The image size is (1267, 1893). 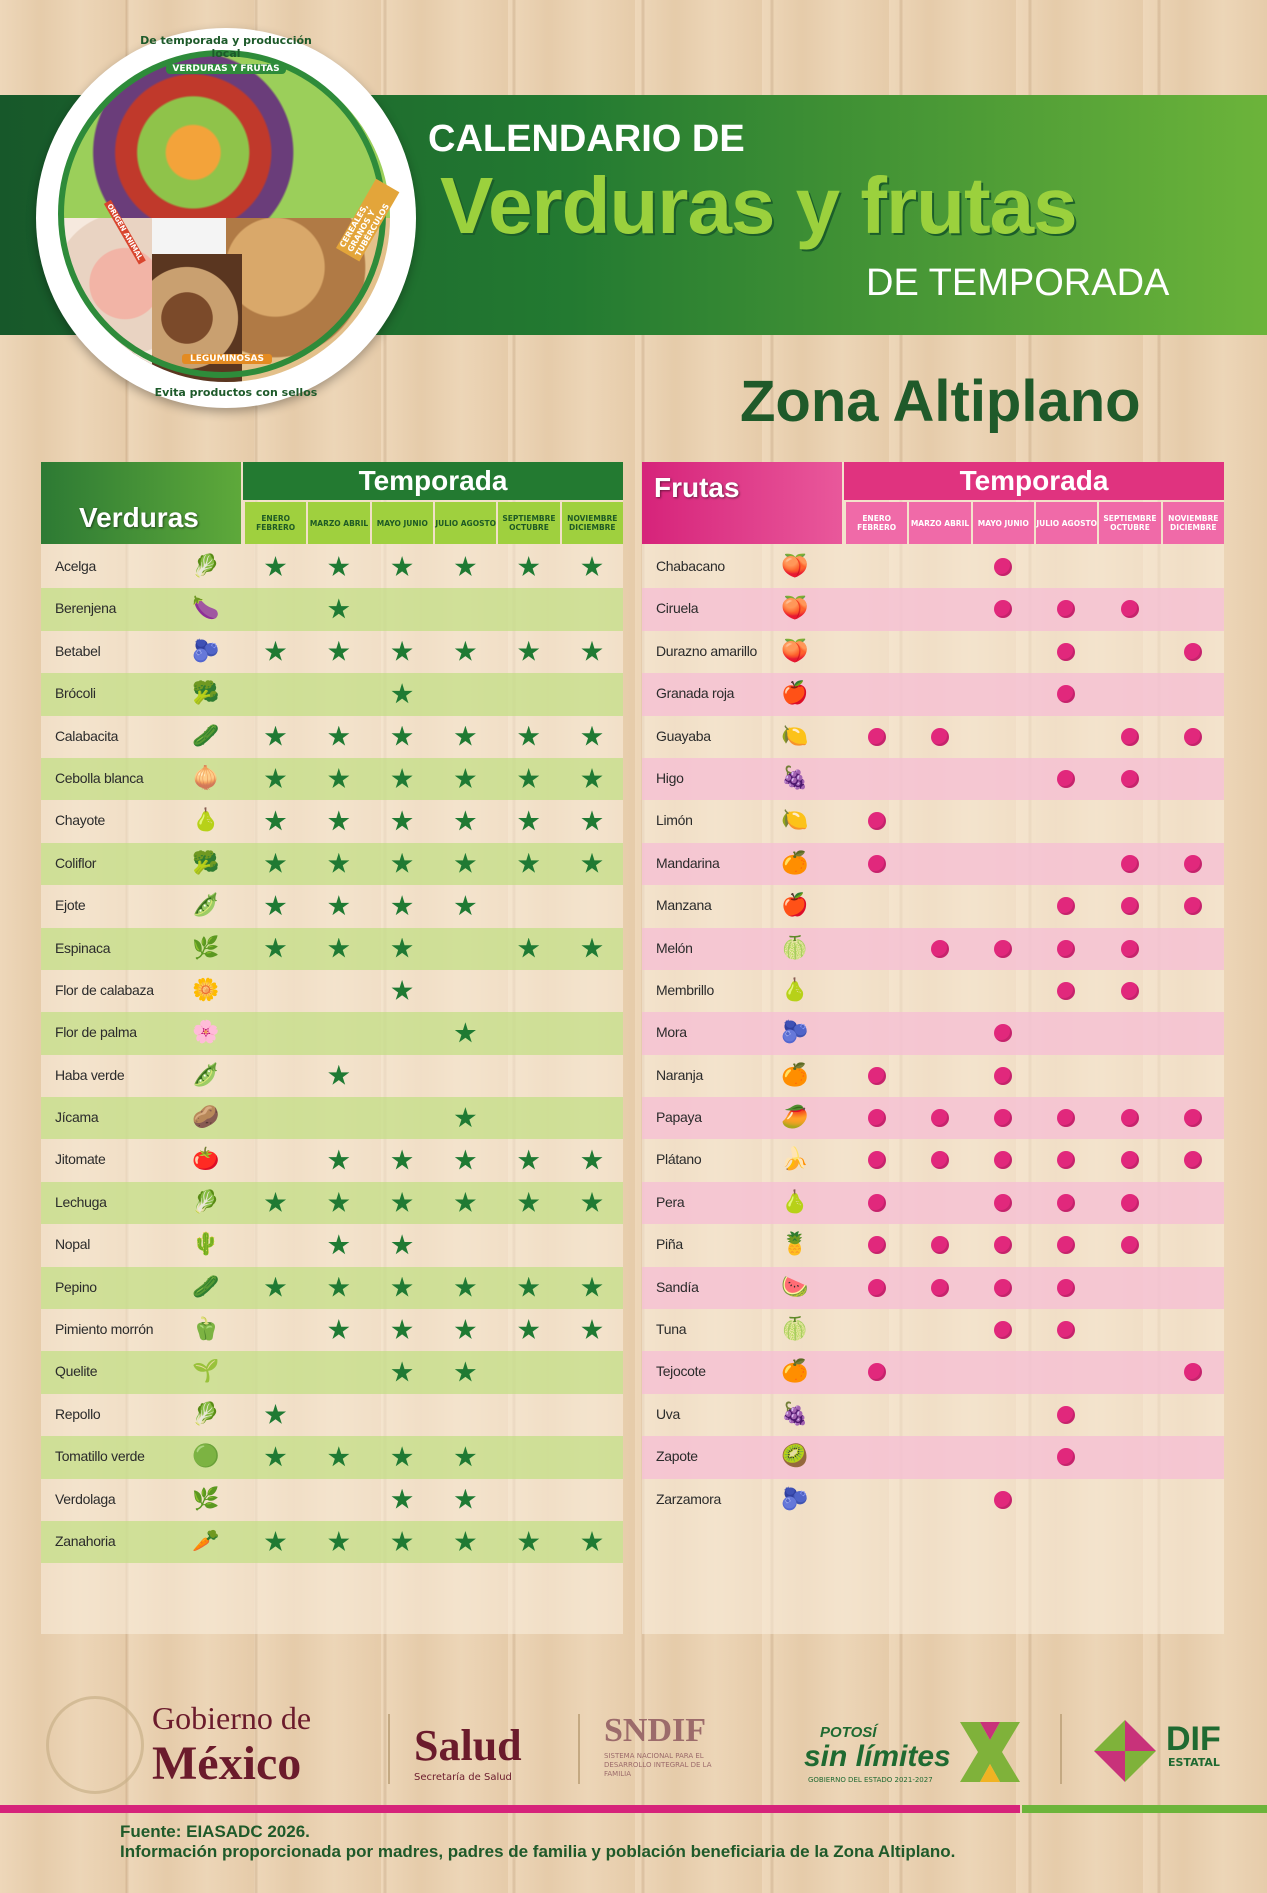 What do you see at coordinates (933, 1457) in the screenshot?
I see `fruta-row: Zapote 🥝` at bounding box center [933, 1457].